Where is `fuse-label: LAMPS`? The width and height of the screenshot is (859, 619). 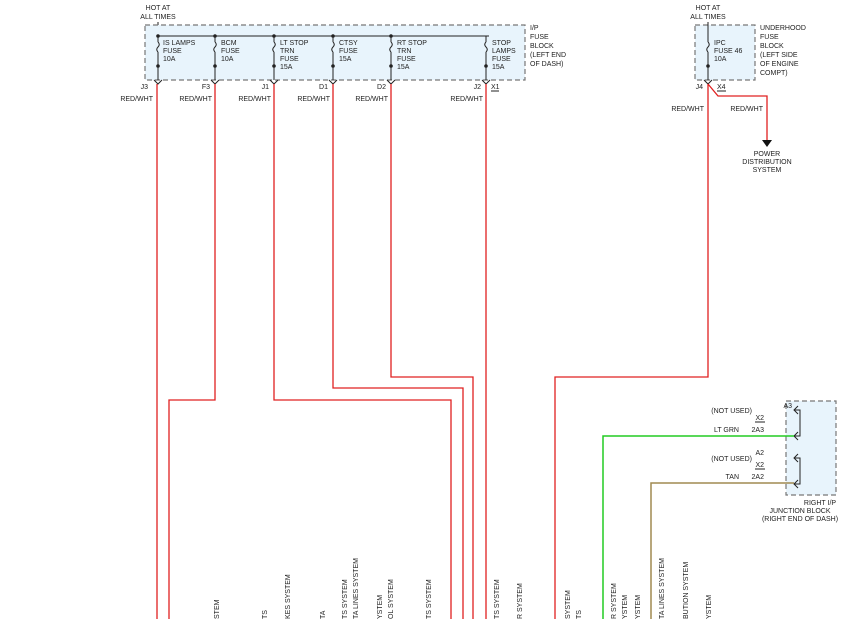
fuse-label: LAMPS is located at coordinates (504, 51).